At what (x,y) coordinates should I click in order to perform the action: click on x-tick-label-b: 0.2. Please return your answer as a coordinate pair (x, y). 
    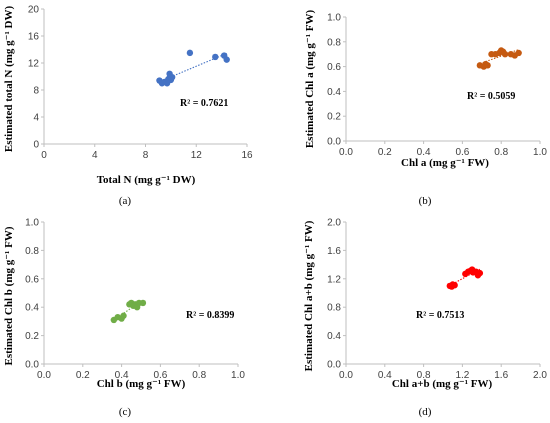
    Looking at the image, I should click on (385, 152).